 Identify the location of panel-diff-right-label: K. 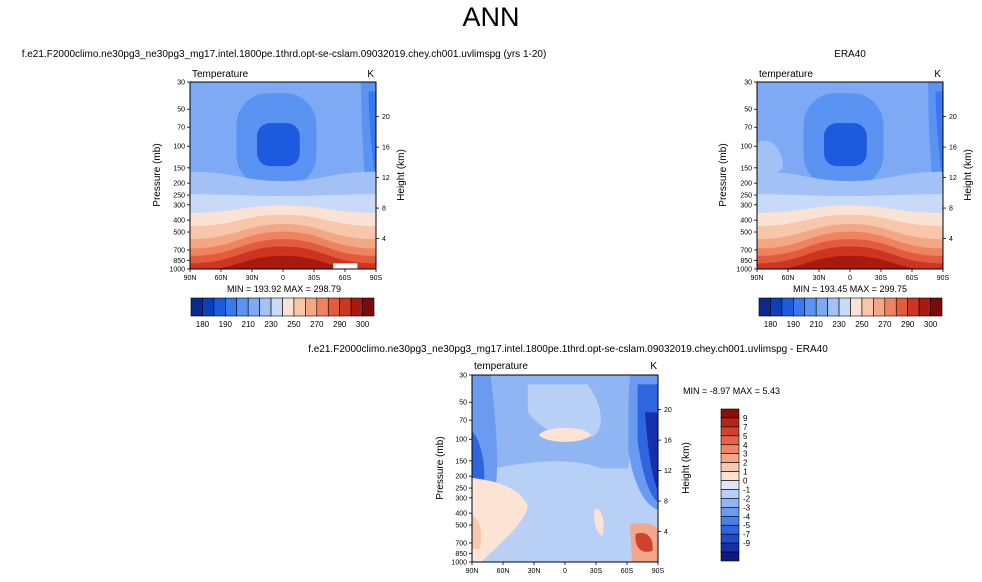
(653, 366).